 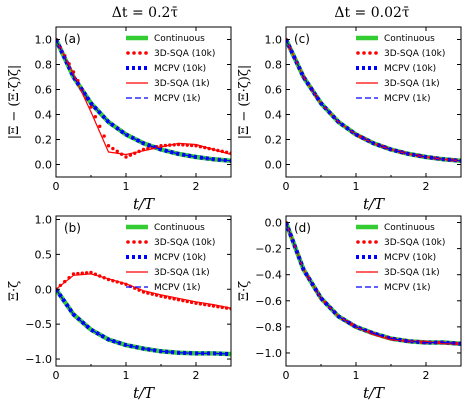 I want to click on y-tick-label: −1.0, so click(x=38, y=359).